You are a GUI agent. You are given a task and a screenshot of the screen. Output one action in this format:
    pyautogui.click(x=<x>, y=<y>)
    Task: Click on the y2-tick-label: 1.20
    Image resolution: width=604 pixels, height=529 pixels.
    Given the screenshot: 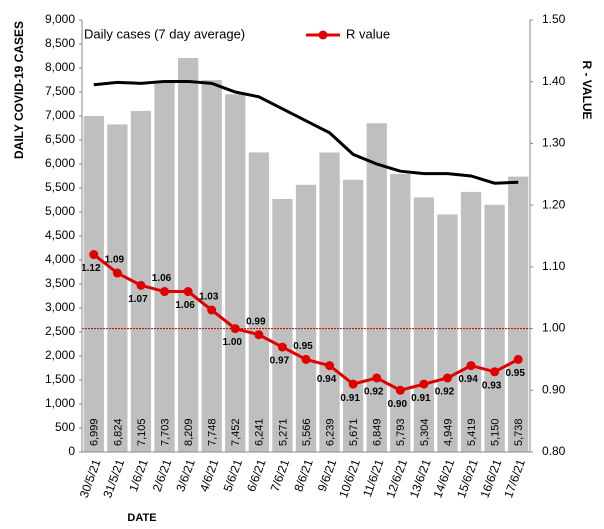 What is the action you would take?
    pyautogui.click(x=554, y=204)
    